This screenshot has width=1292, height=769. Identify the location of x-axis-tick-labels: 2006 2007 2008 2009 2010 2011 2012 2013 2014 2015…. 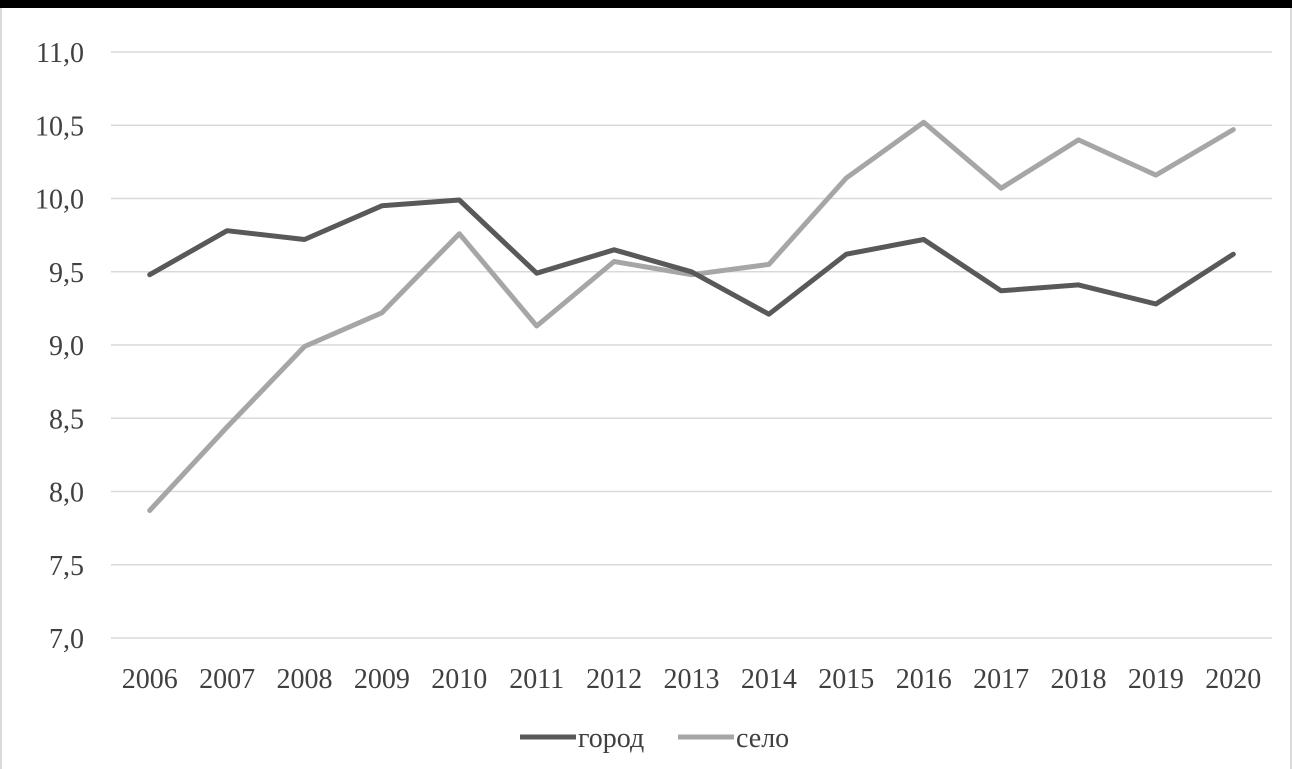
(692, 679).